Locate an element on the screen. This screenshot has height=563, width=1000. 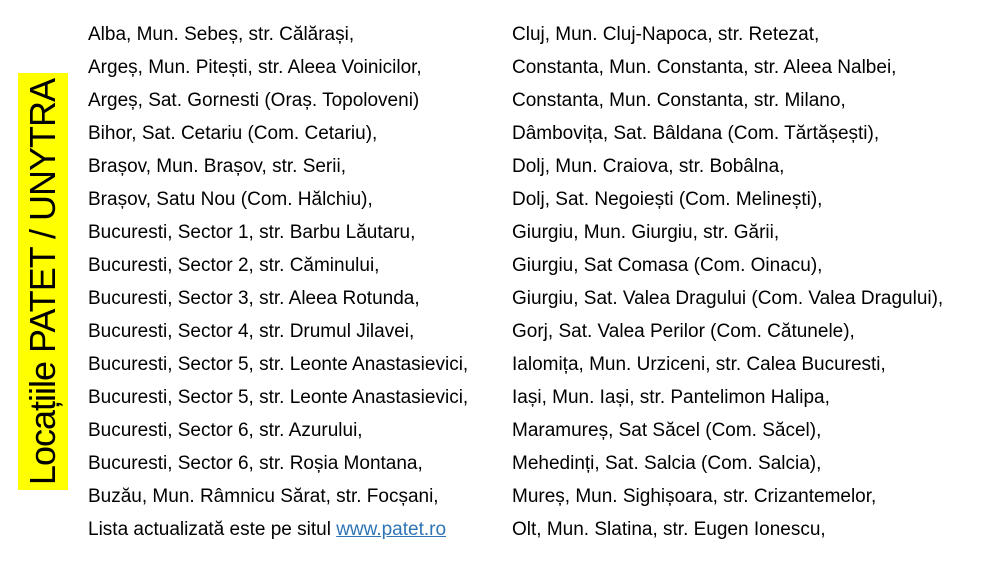
list-item: Bucuresti, Sector 3, str. Aleea Rotunda, is located at coordinates (254, 298).